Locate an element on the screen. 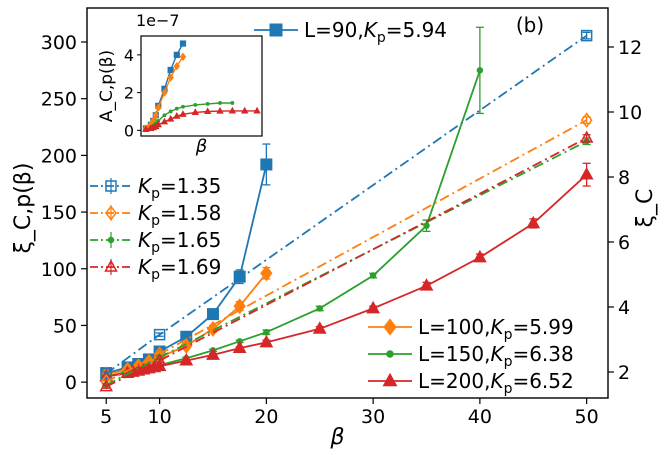  y-right-tick-label: 8 is located at coordinates (624, 178).